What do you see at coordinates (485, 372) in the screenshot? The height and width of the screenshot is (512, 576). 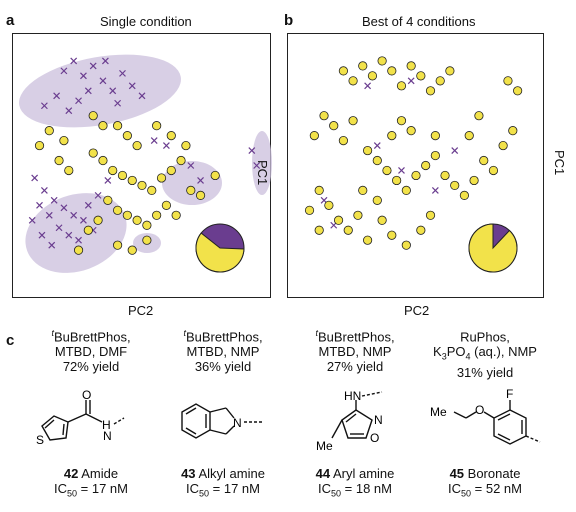 I see `yield-text: 31% yield` at bounding box center [485, 372].